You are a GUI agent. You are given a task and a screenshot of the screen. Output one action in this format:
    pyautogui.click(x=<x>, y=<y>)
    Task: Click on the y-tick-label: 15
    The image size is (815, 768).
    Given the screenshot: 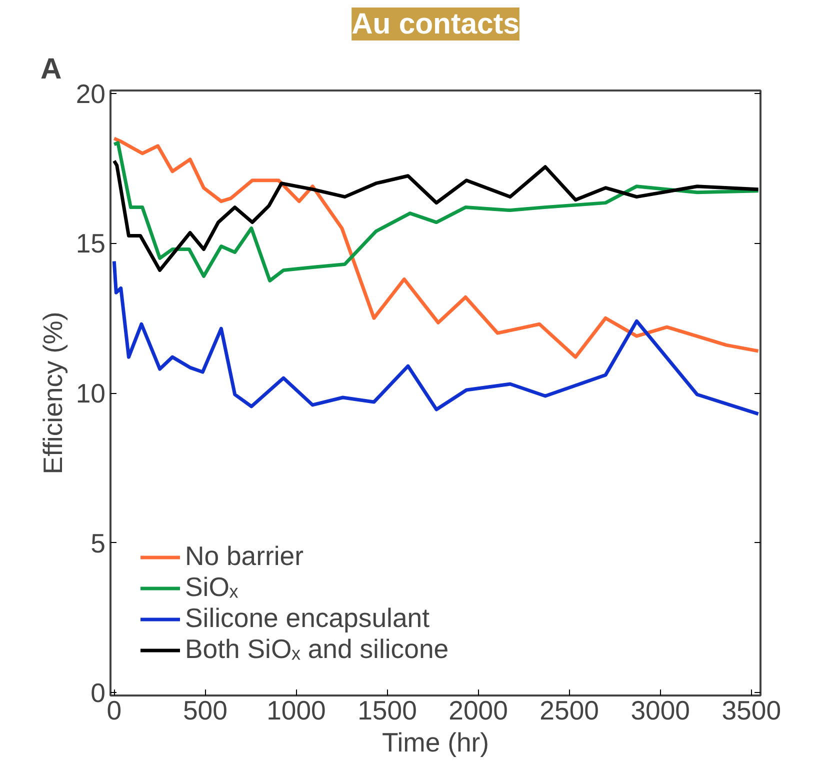 What is the action you would take?
    pyautogui.click(x=91, y=243)
    